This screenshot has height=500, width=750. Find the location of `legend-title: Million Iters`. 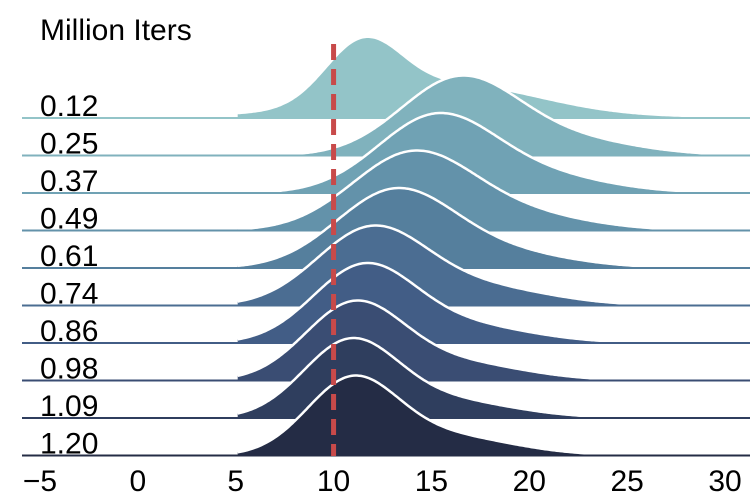

legend-title: Million Iters is located at coordinates (116, 30).